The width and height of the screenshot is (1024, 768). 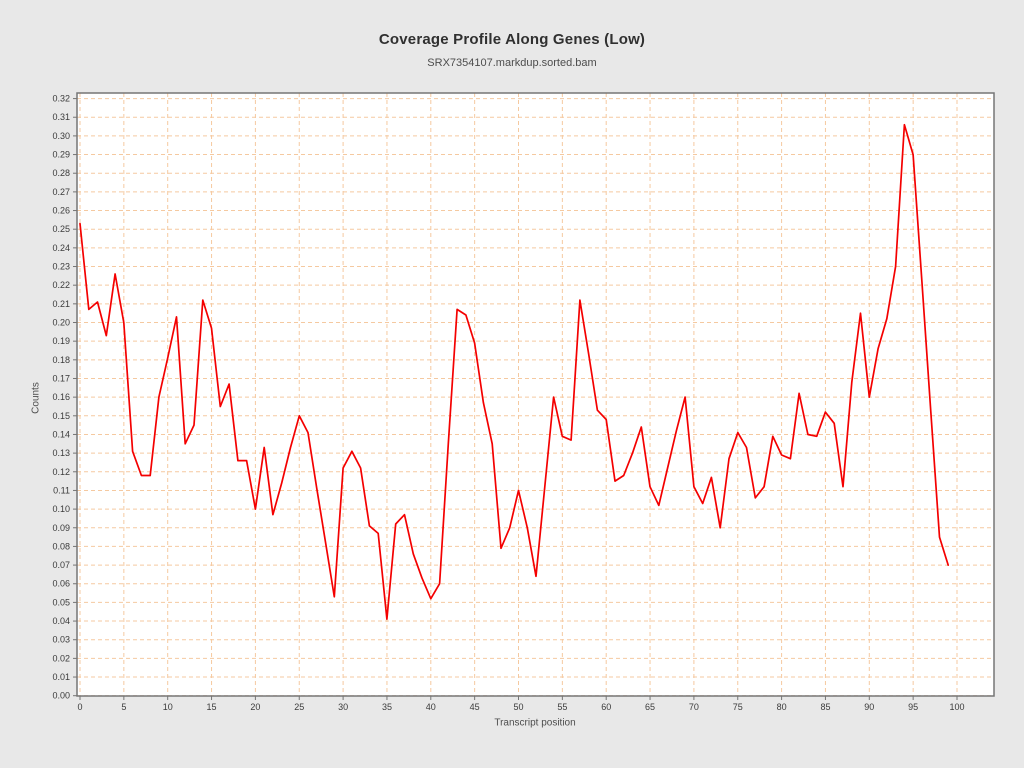 I want to click on svg-text: 0.30, so click(x=61, y=136).